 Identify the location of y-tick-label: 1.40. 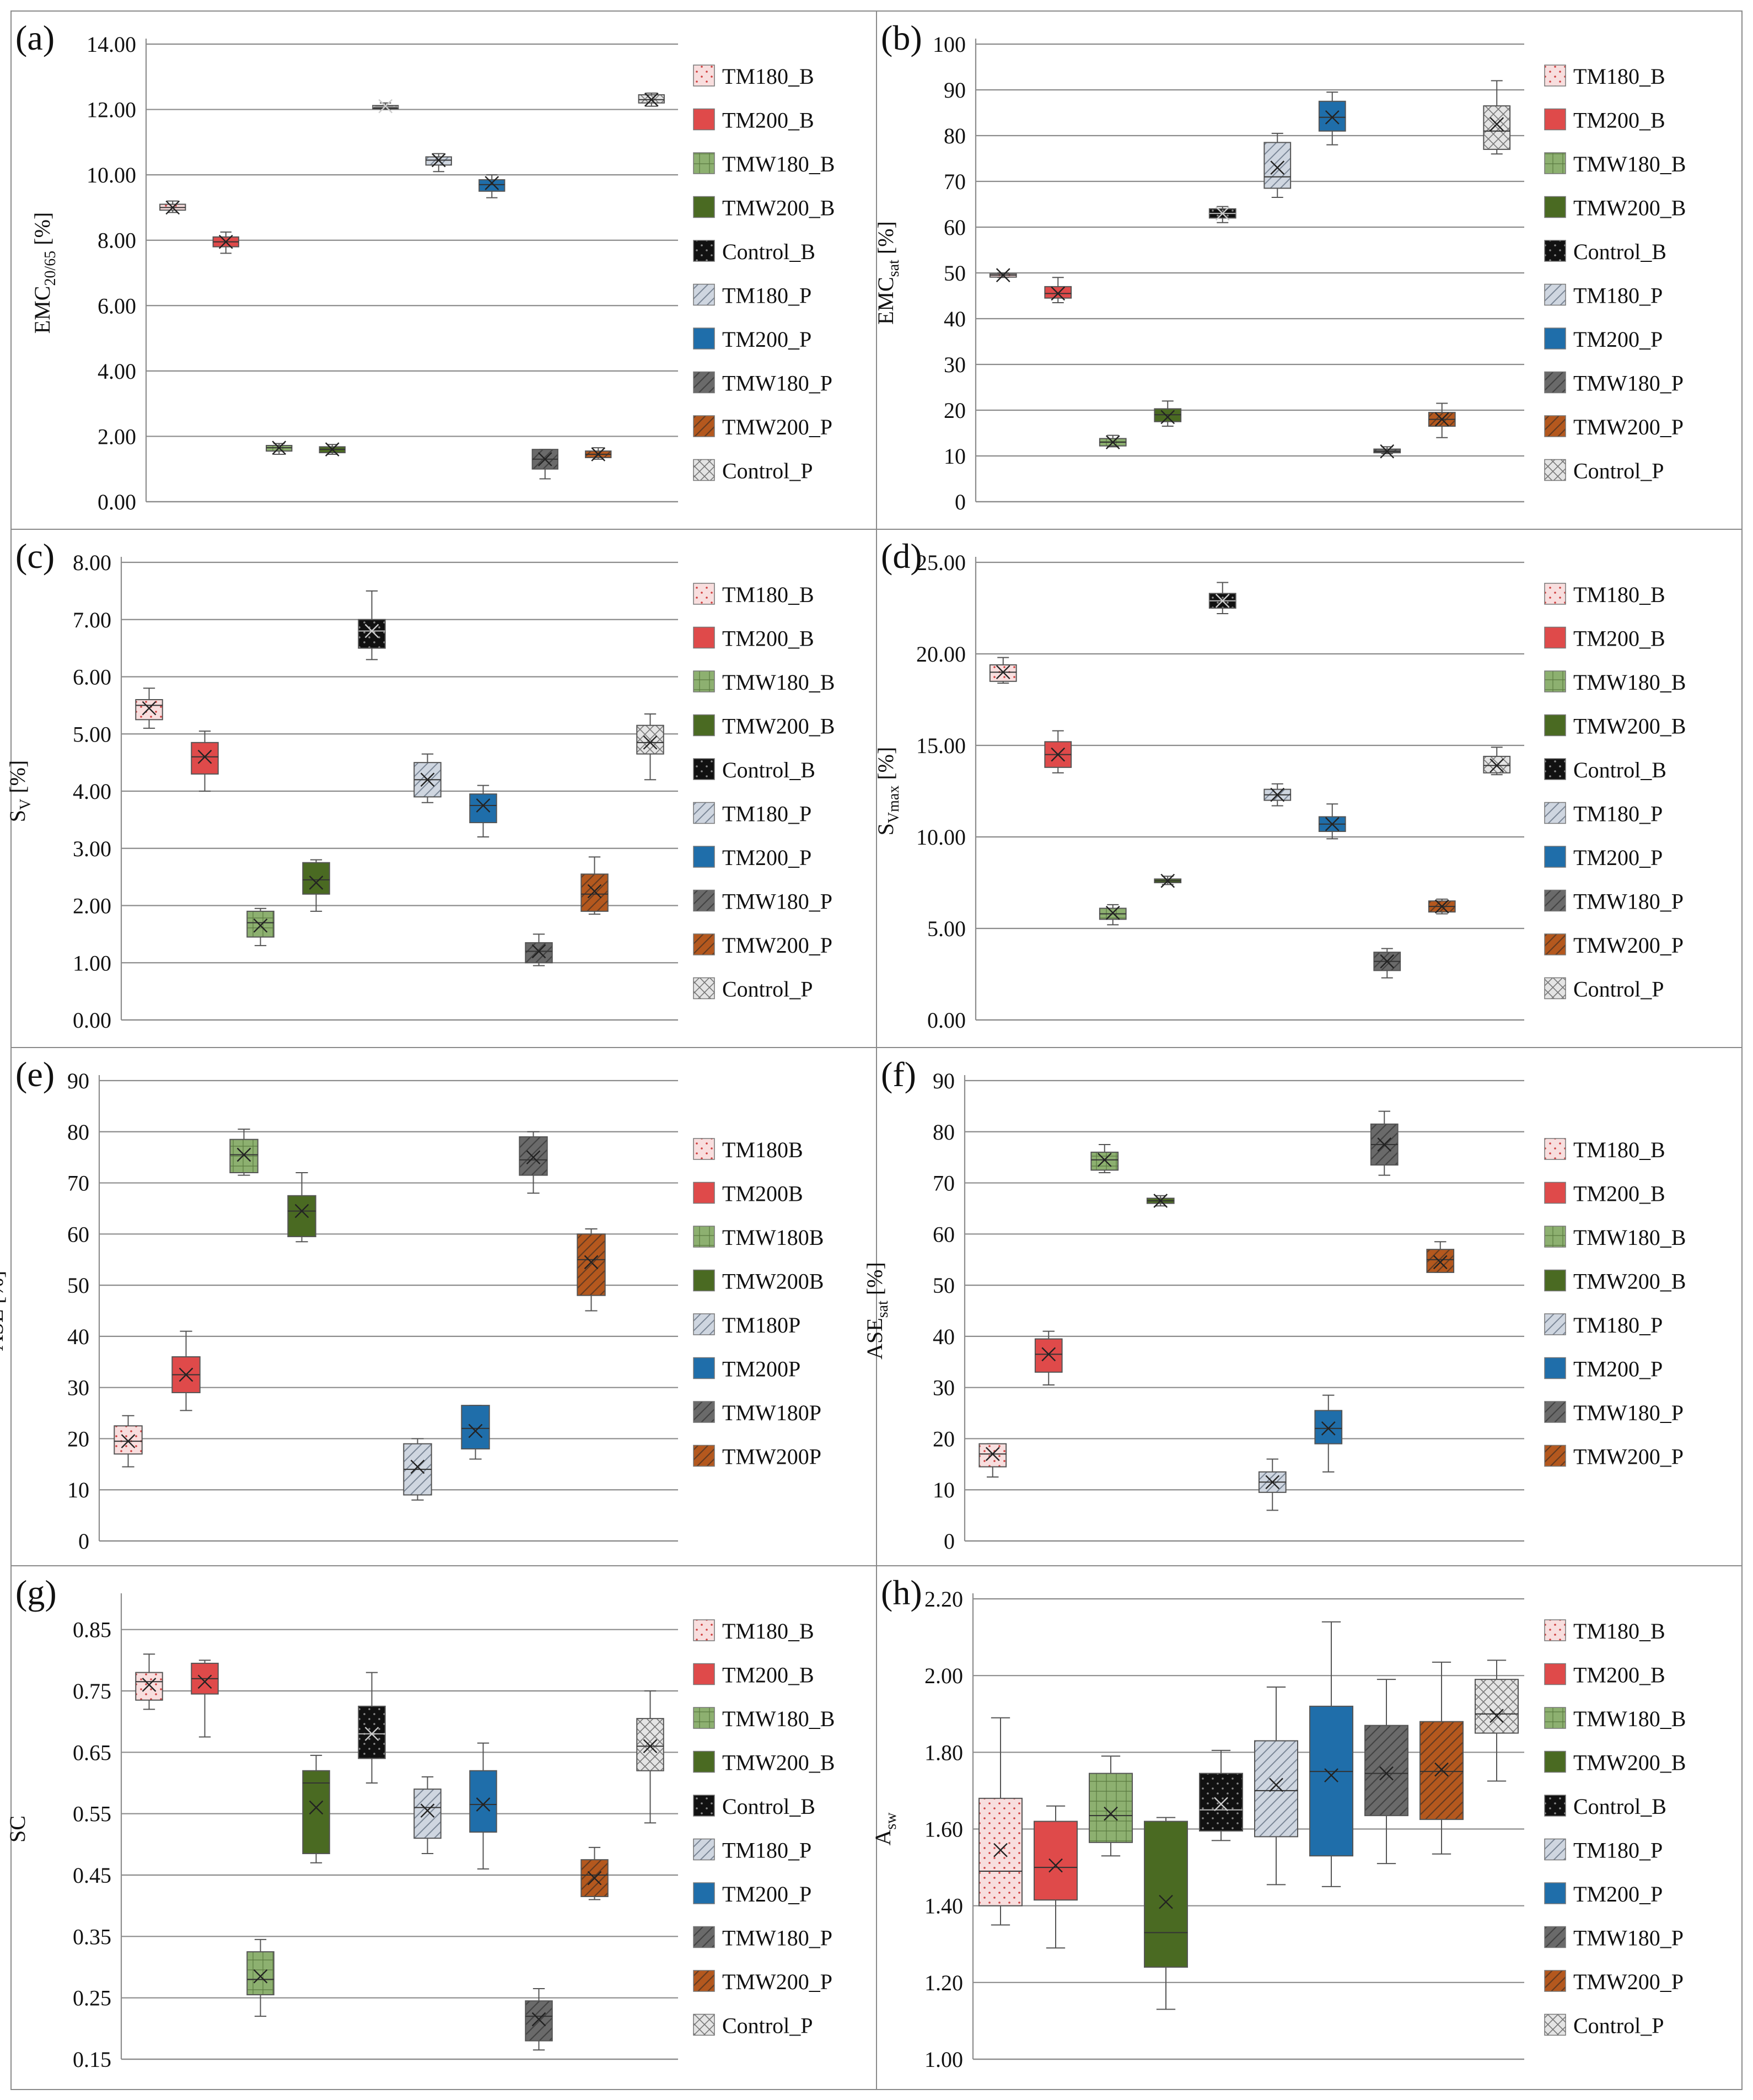
(944, 1906).